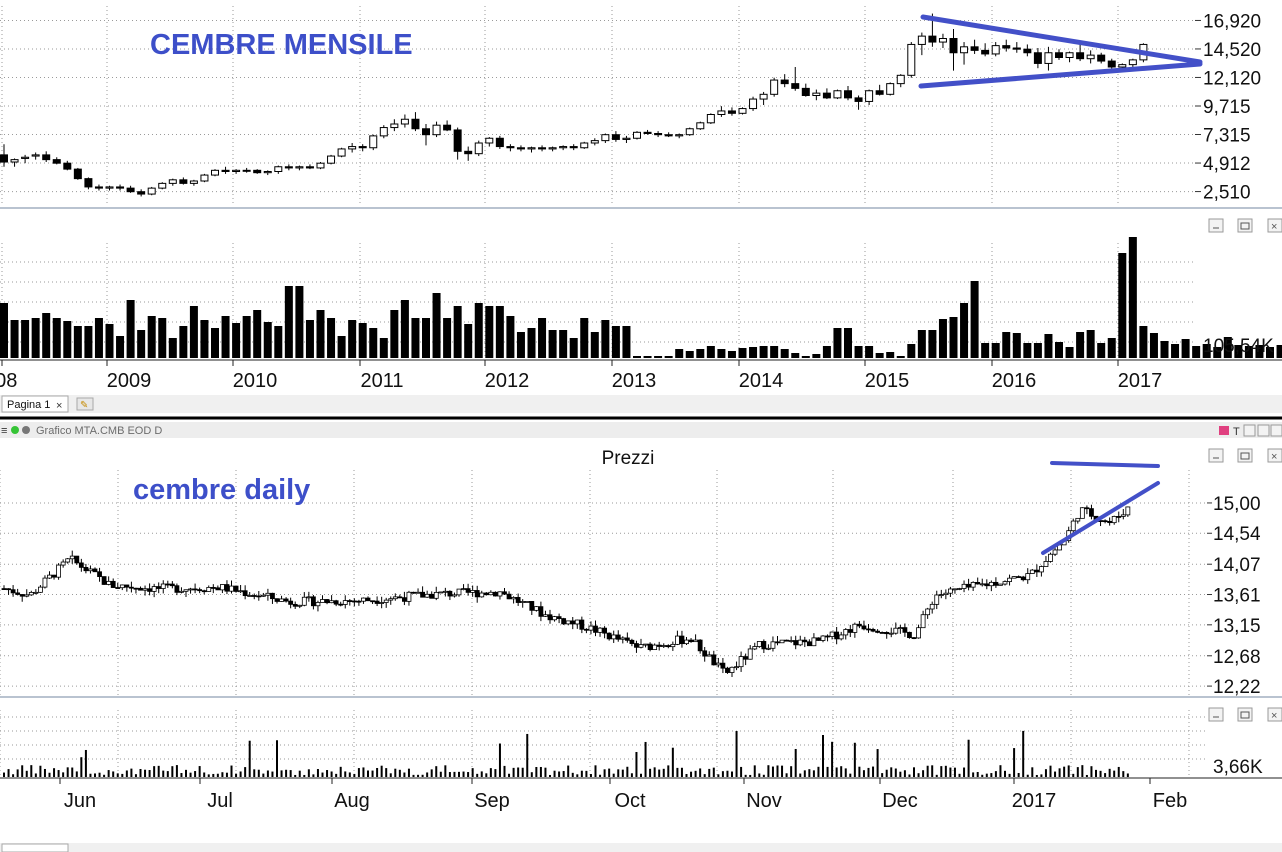 The height and width of the screenshot is (852, 1282). What do you see at coordinates (1276, 430) in the screenshot?
I see `header-close-button` at bounding box center [1276, 430].